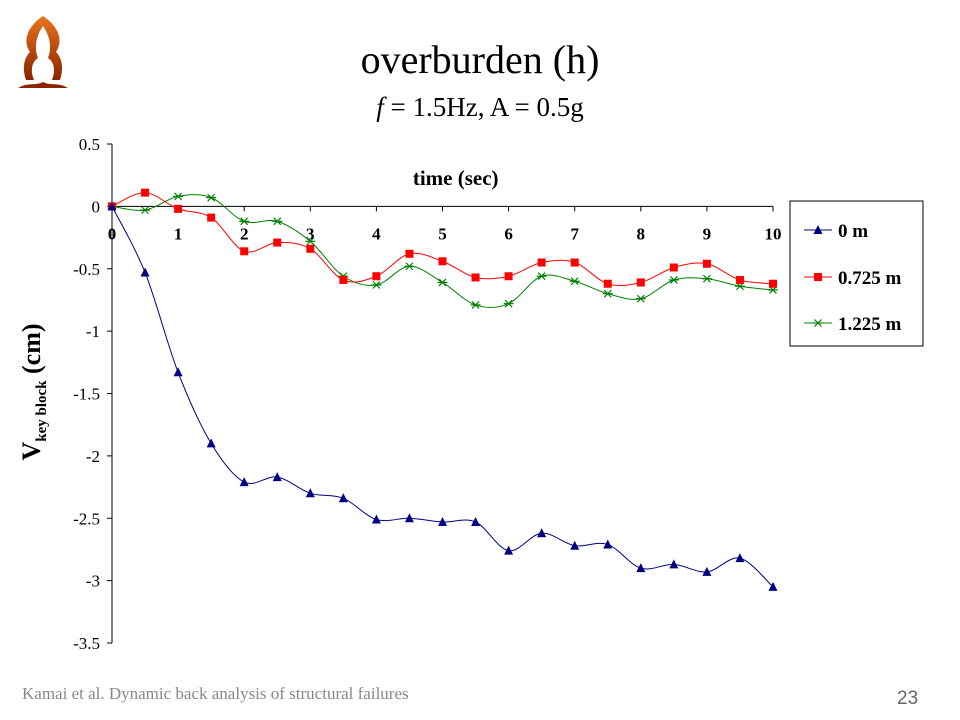  I want to click on y-tick-label: -1, so click(93, 331).